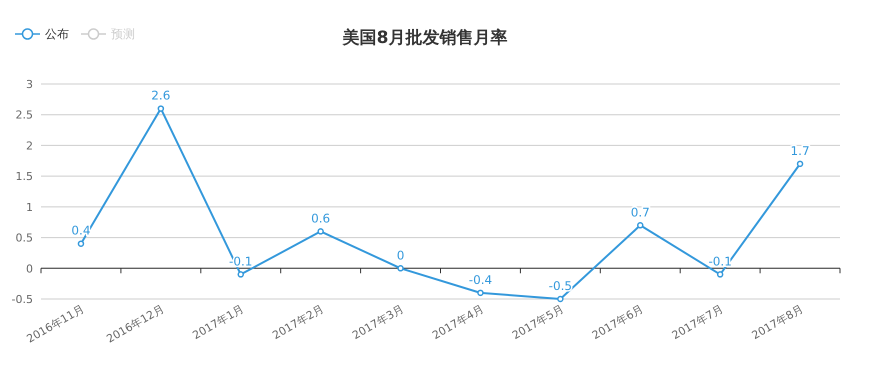 The width and height of the screenshot is (871, 368). I want to click on data-label: 0, so click(400, 255).